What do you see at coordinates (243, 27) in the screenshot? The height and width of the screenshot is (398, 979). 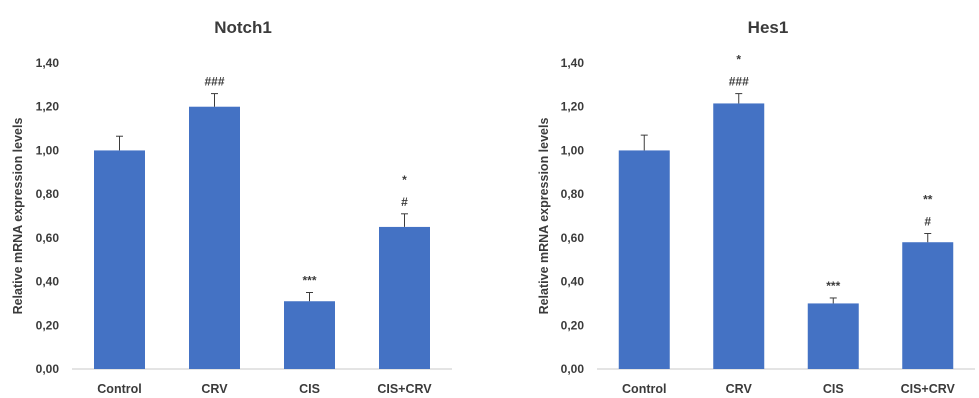 I see `chart-title: Notch1` at bounding box center [243, 27].